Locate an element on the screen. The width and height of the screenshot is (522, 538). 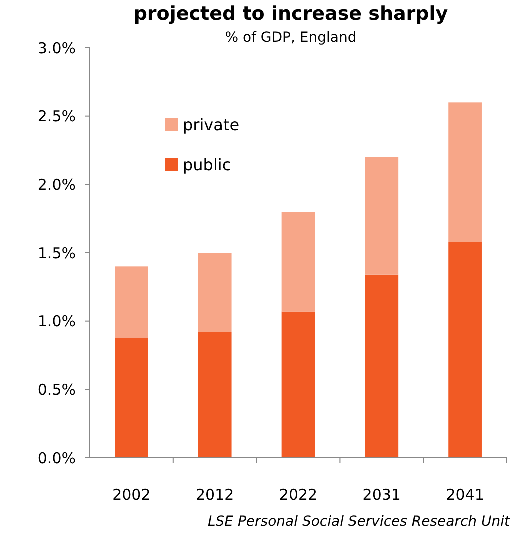
x-tick-label: 2022 is located at coordinates (298, 495).